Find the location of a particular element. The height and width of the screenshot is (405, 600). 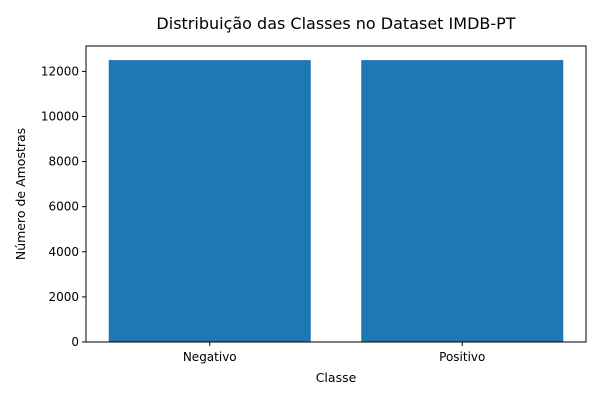

y-tick-label: 8000 is located at coordinates (63, 162).